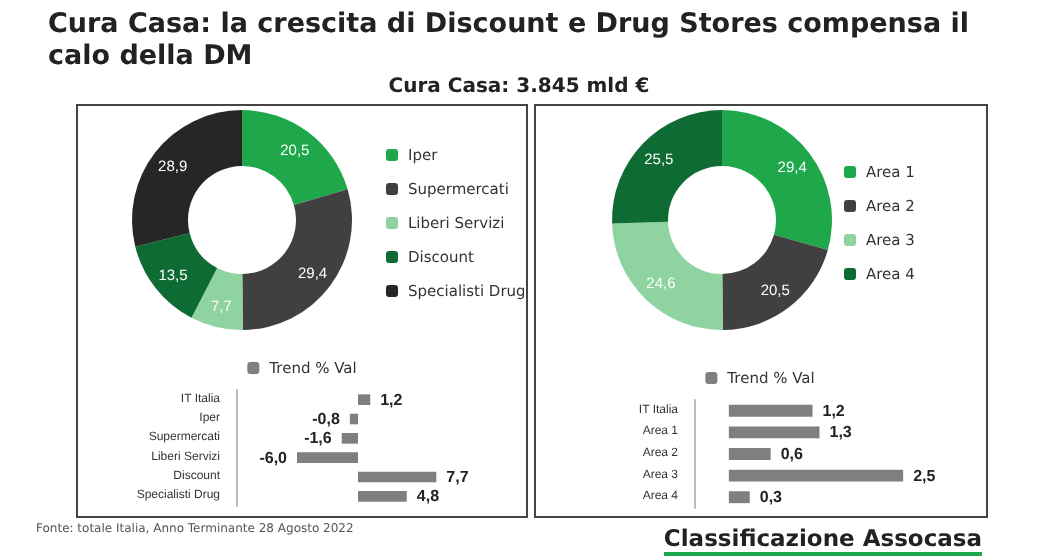 This screenshot has height=556, width=1038. I want to click on data-label: -1,6, so click(318, 438).